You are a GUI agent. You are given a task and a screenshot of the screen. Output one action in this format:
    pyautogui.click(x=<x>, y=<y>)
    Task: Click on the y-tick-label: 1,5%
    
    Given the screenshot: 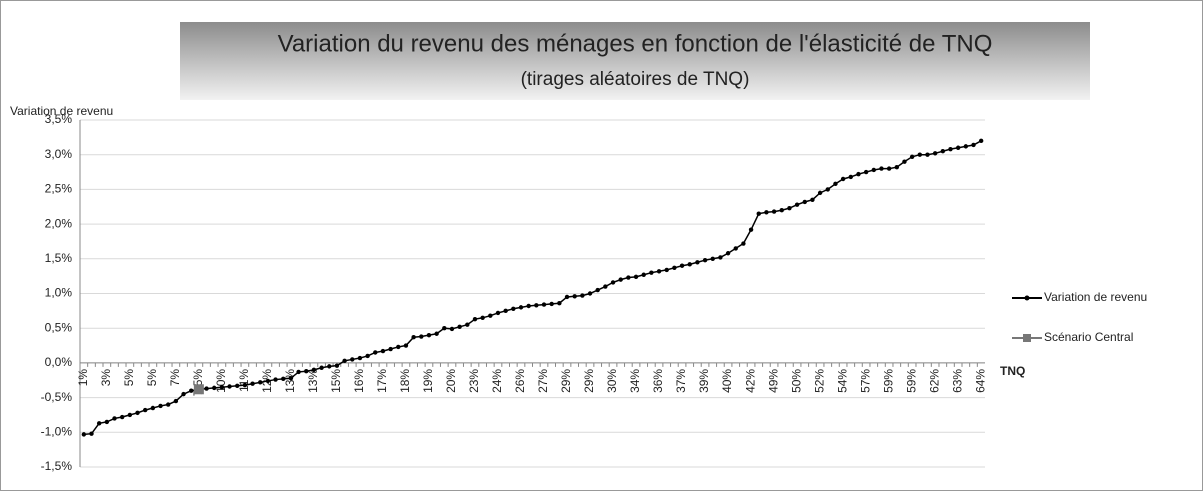 What is the action you would take?
    pyautogui.click(x=59, y=258)
    